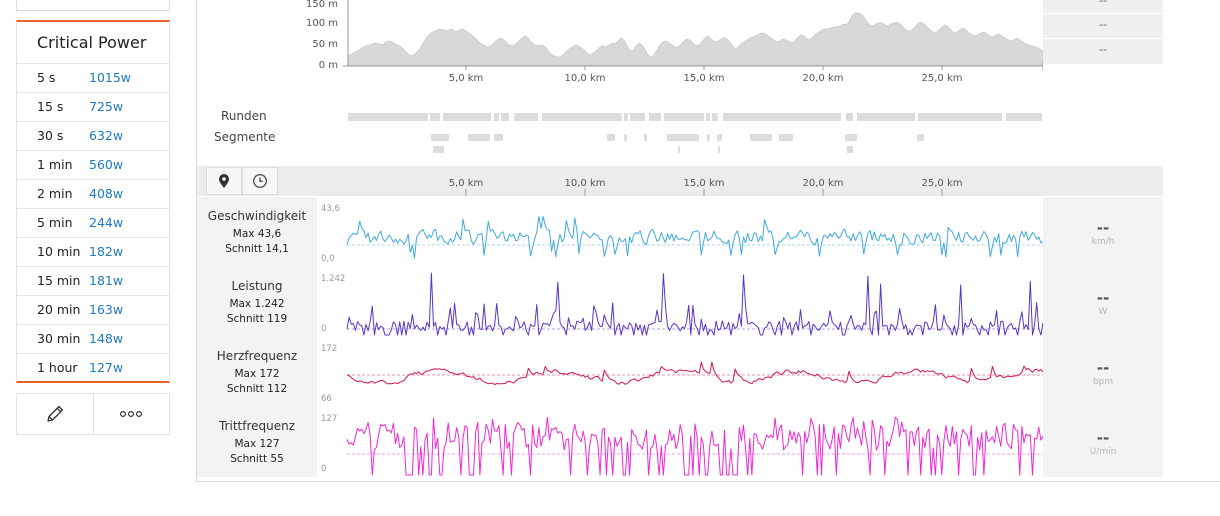 The image size is (1220, 516). I want to click on critical-power-row: 30 s 632w, so click(93, 135).